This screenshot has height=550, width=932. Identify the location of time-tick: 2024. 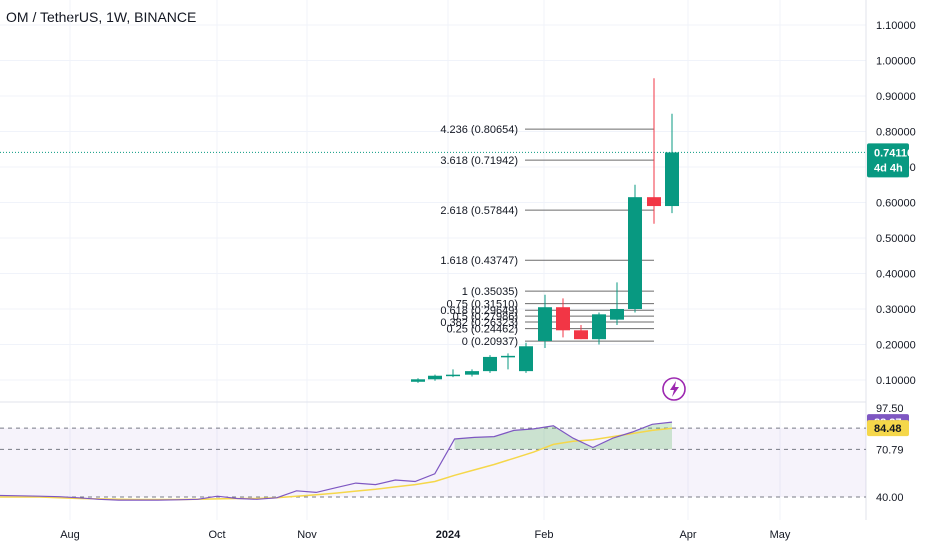
(448, 535).